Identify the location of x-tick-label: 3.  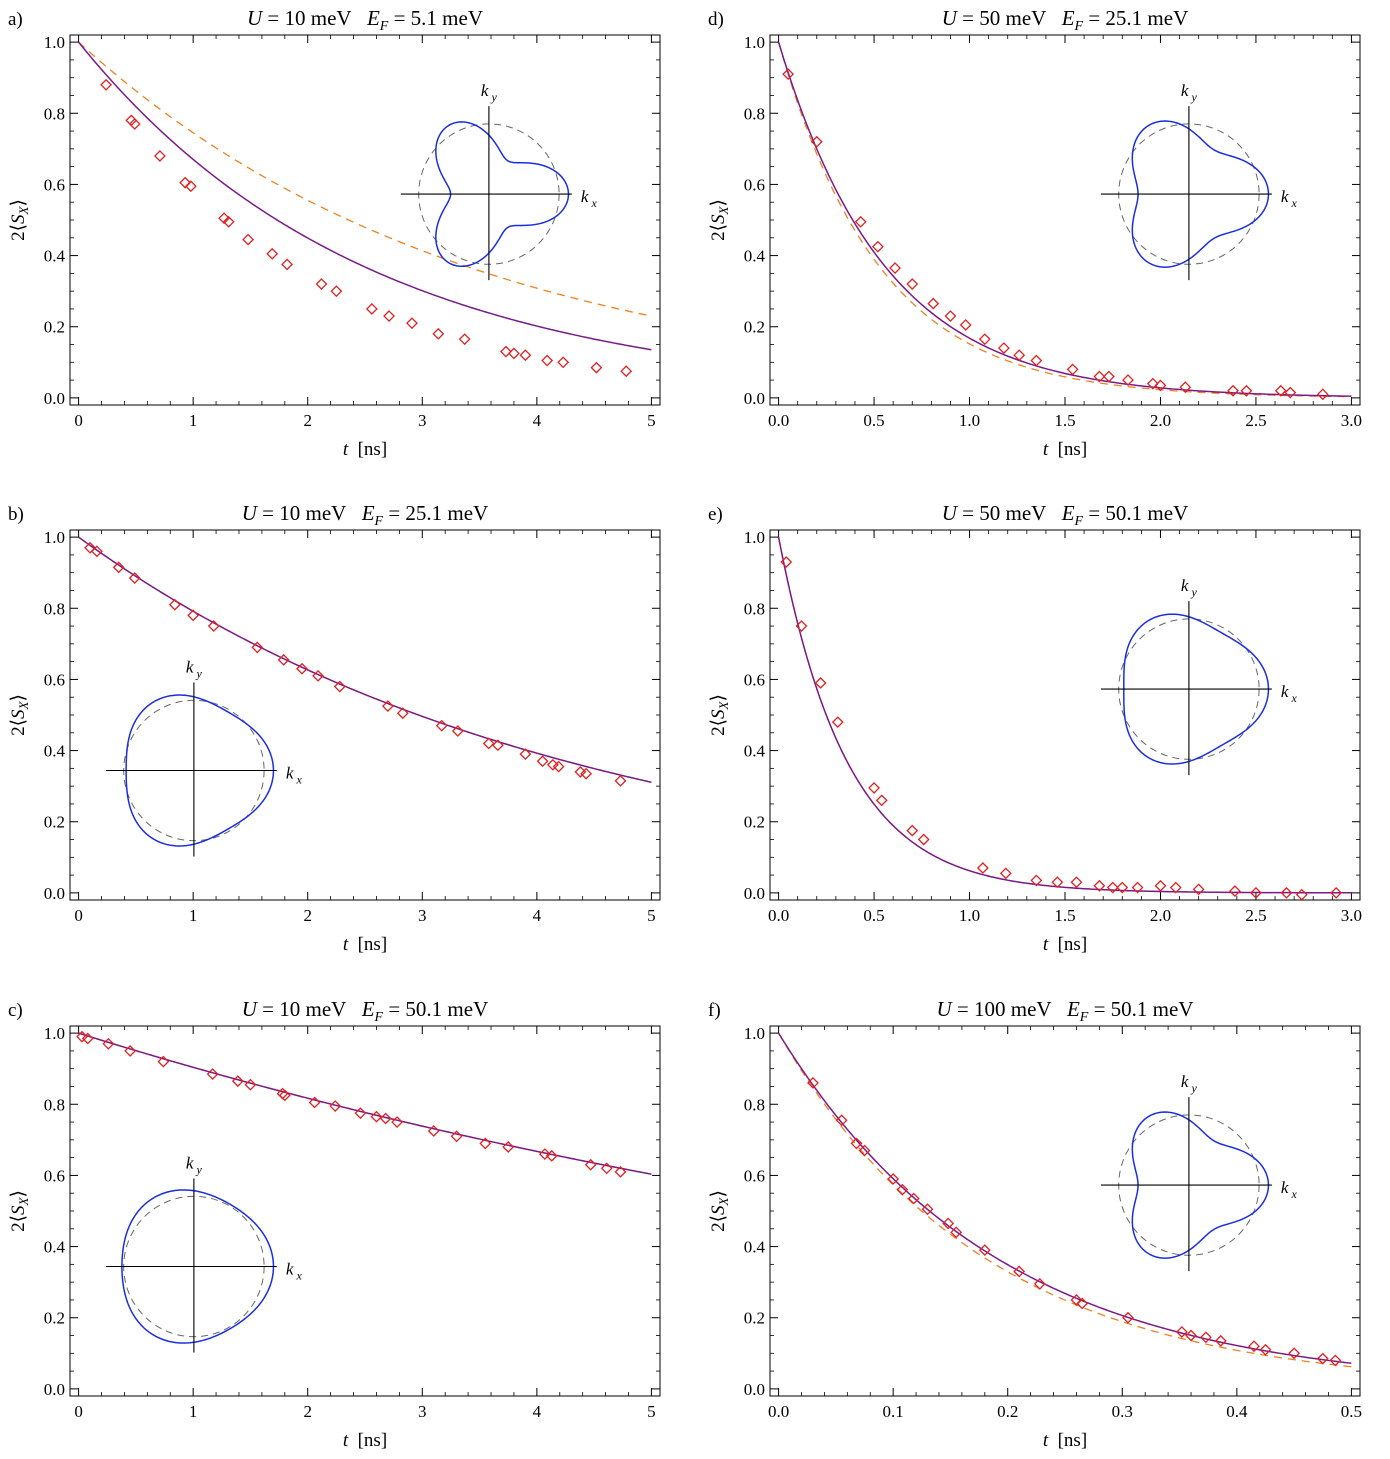
(422, 915).